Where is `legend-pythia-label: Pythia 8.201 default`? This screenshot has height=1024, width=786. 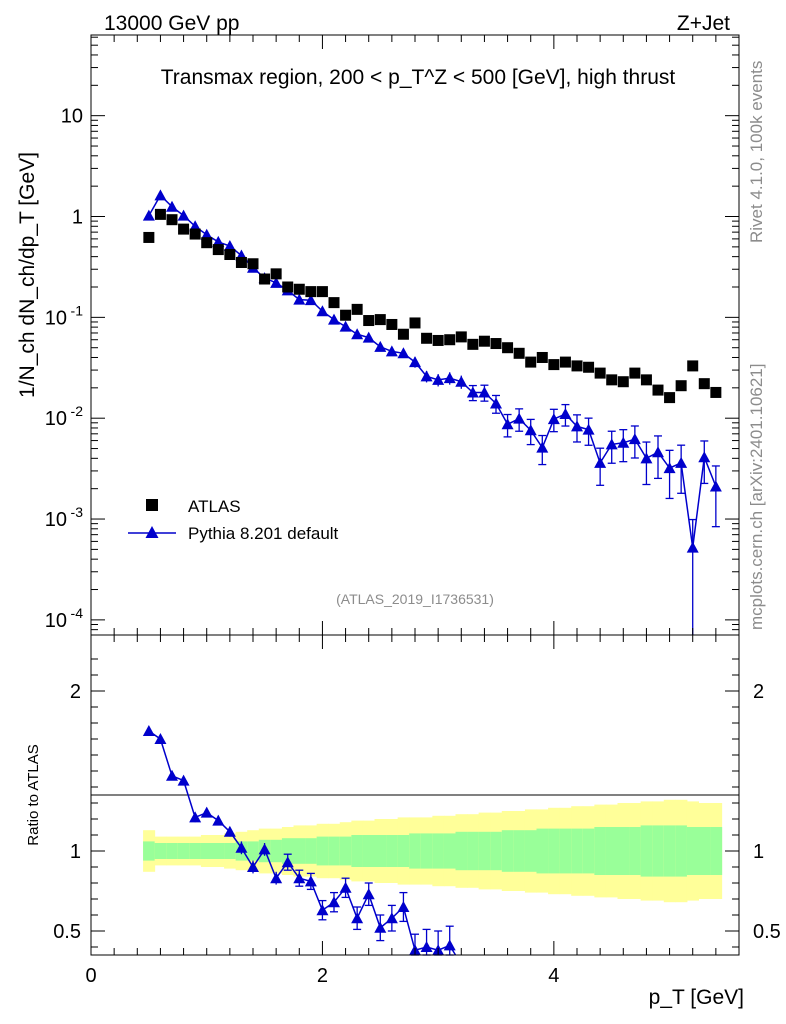 legend-pythia-label: Pythia 8.201 default is located at coordinates (263, 533).